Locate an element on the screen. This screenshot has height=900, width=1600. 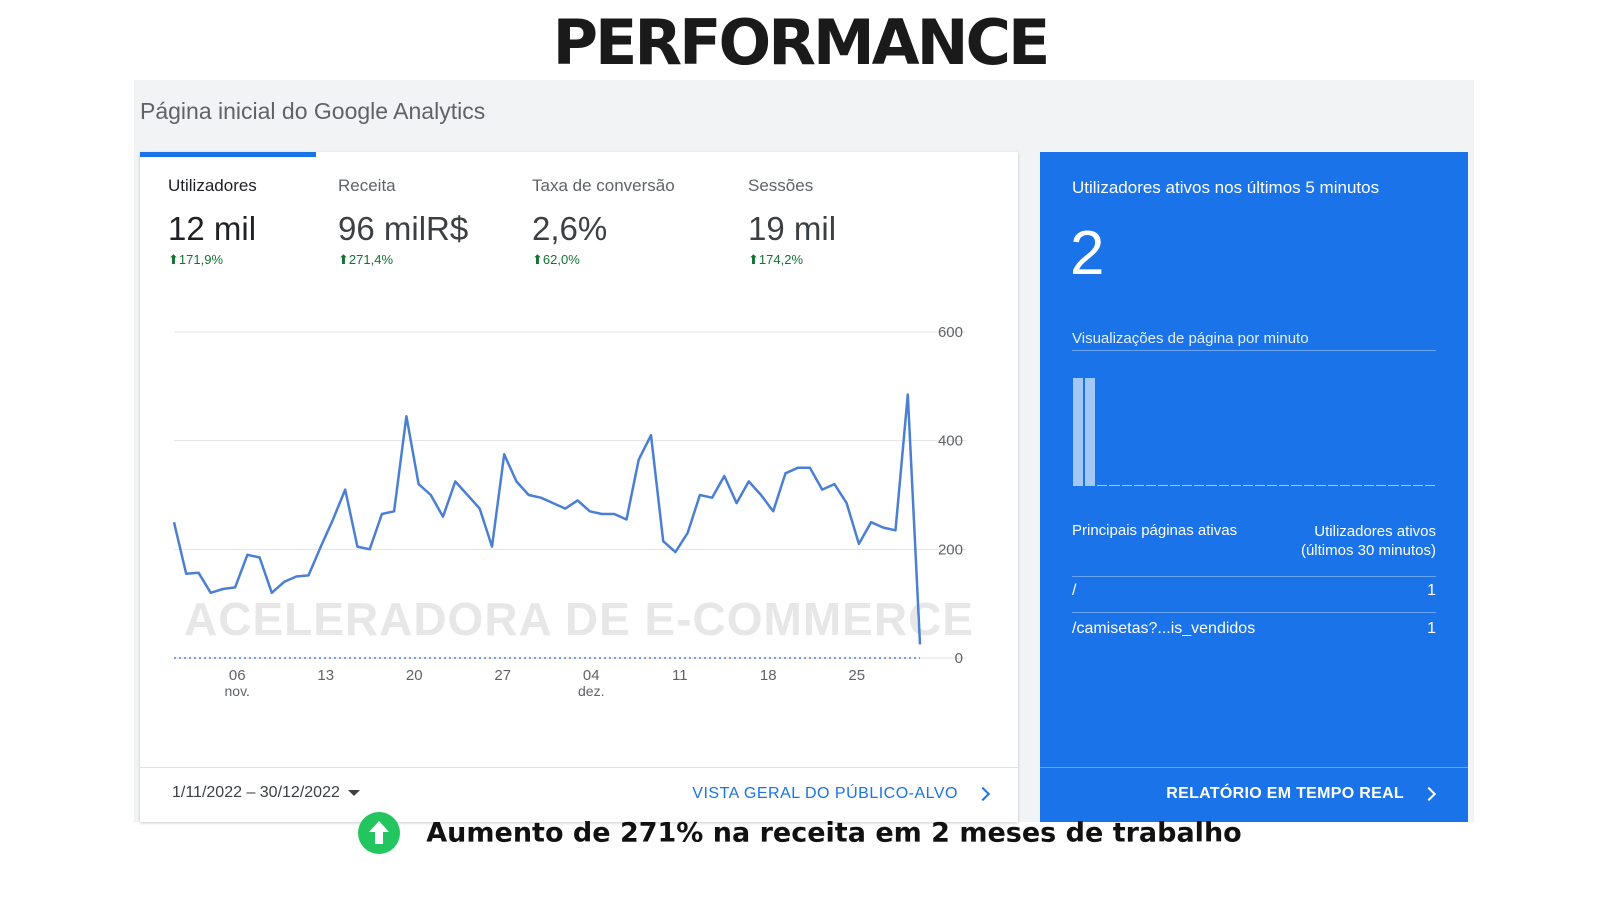
realtime-report-label: RELATÓRIO EM TEMPO REAL is located at coordinates (1285, 793).